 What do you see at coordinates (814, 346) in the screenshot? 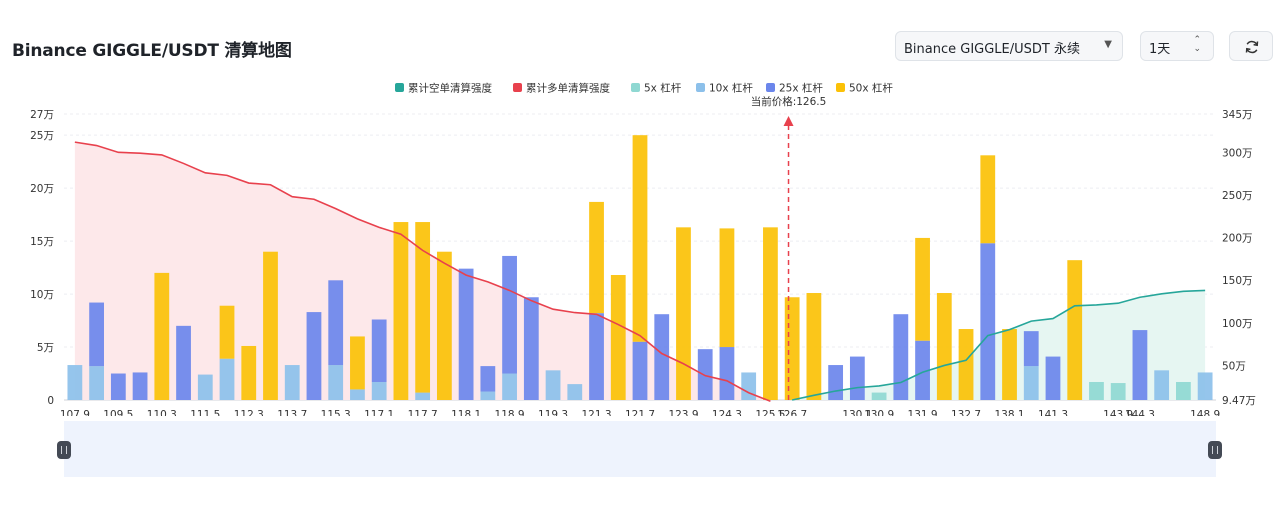
I see `bar-lev50-128.4` at bounding box center [814, 346].